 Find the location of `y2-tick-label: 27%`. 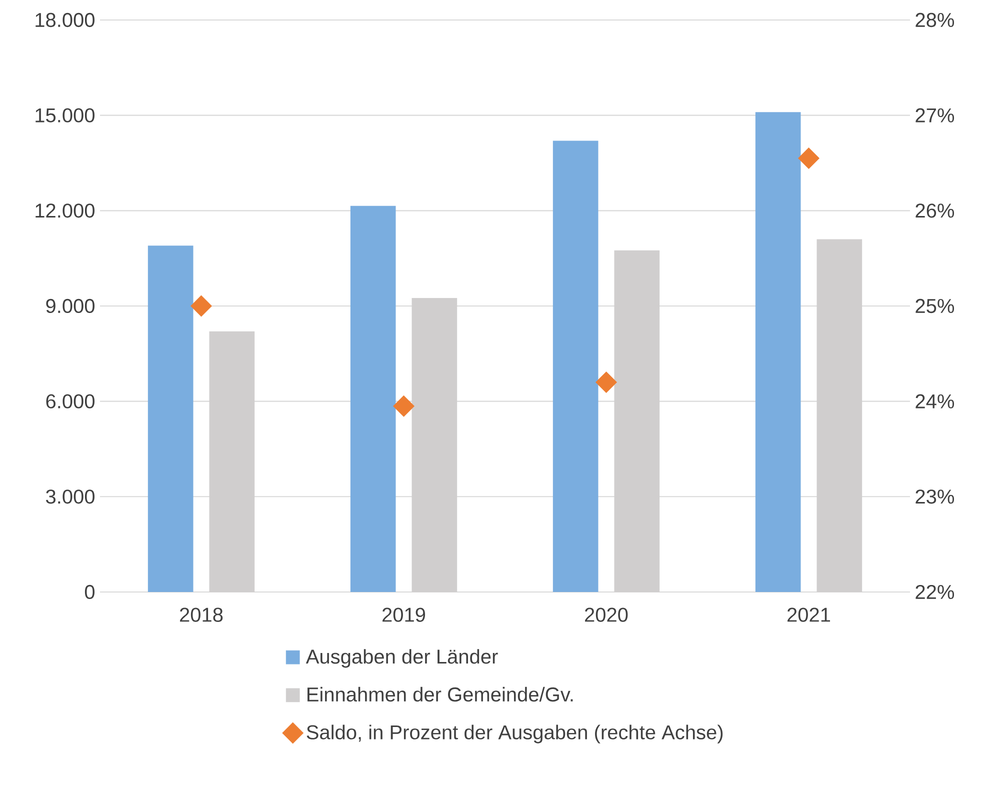

y2-tick-label: 27% is located at coordinates (935, 115).